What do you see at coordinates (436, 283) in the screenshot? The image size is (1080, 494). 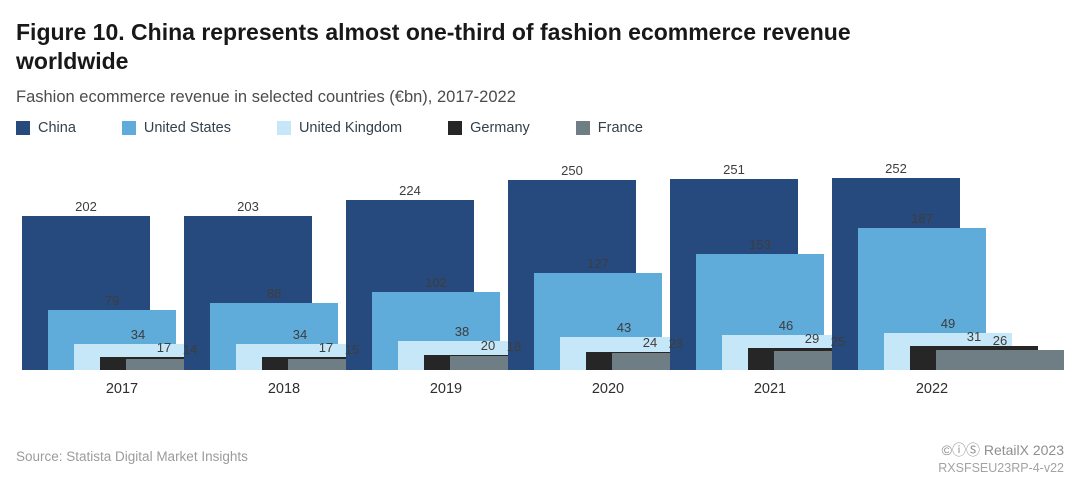 I see `value-label-united-states-2019: 102` at bounding box center [436, 283].